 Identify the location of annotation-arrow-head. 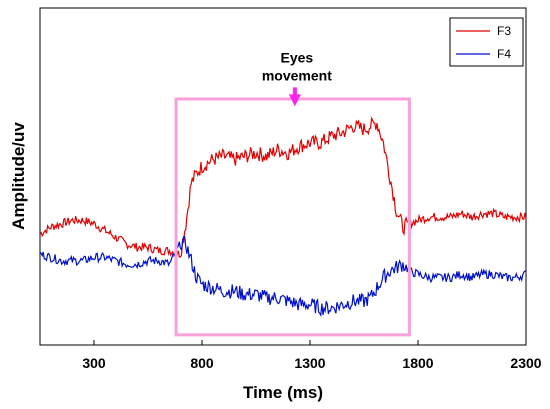
(294, 100).